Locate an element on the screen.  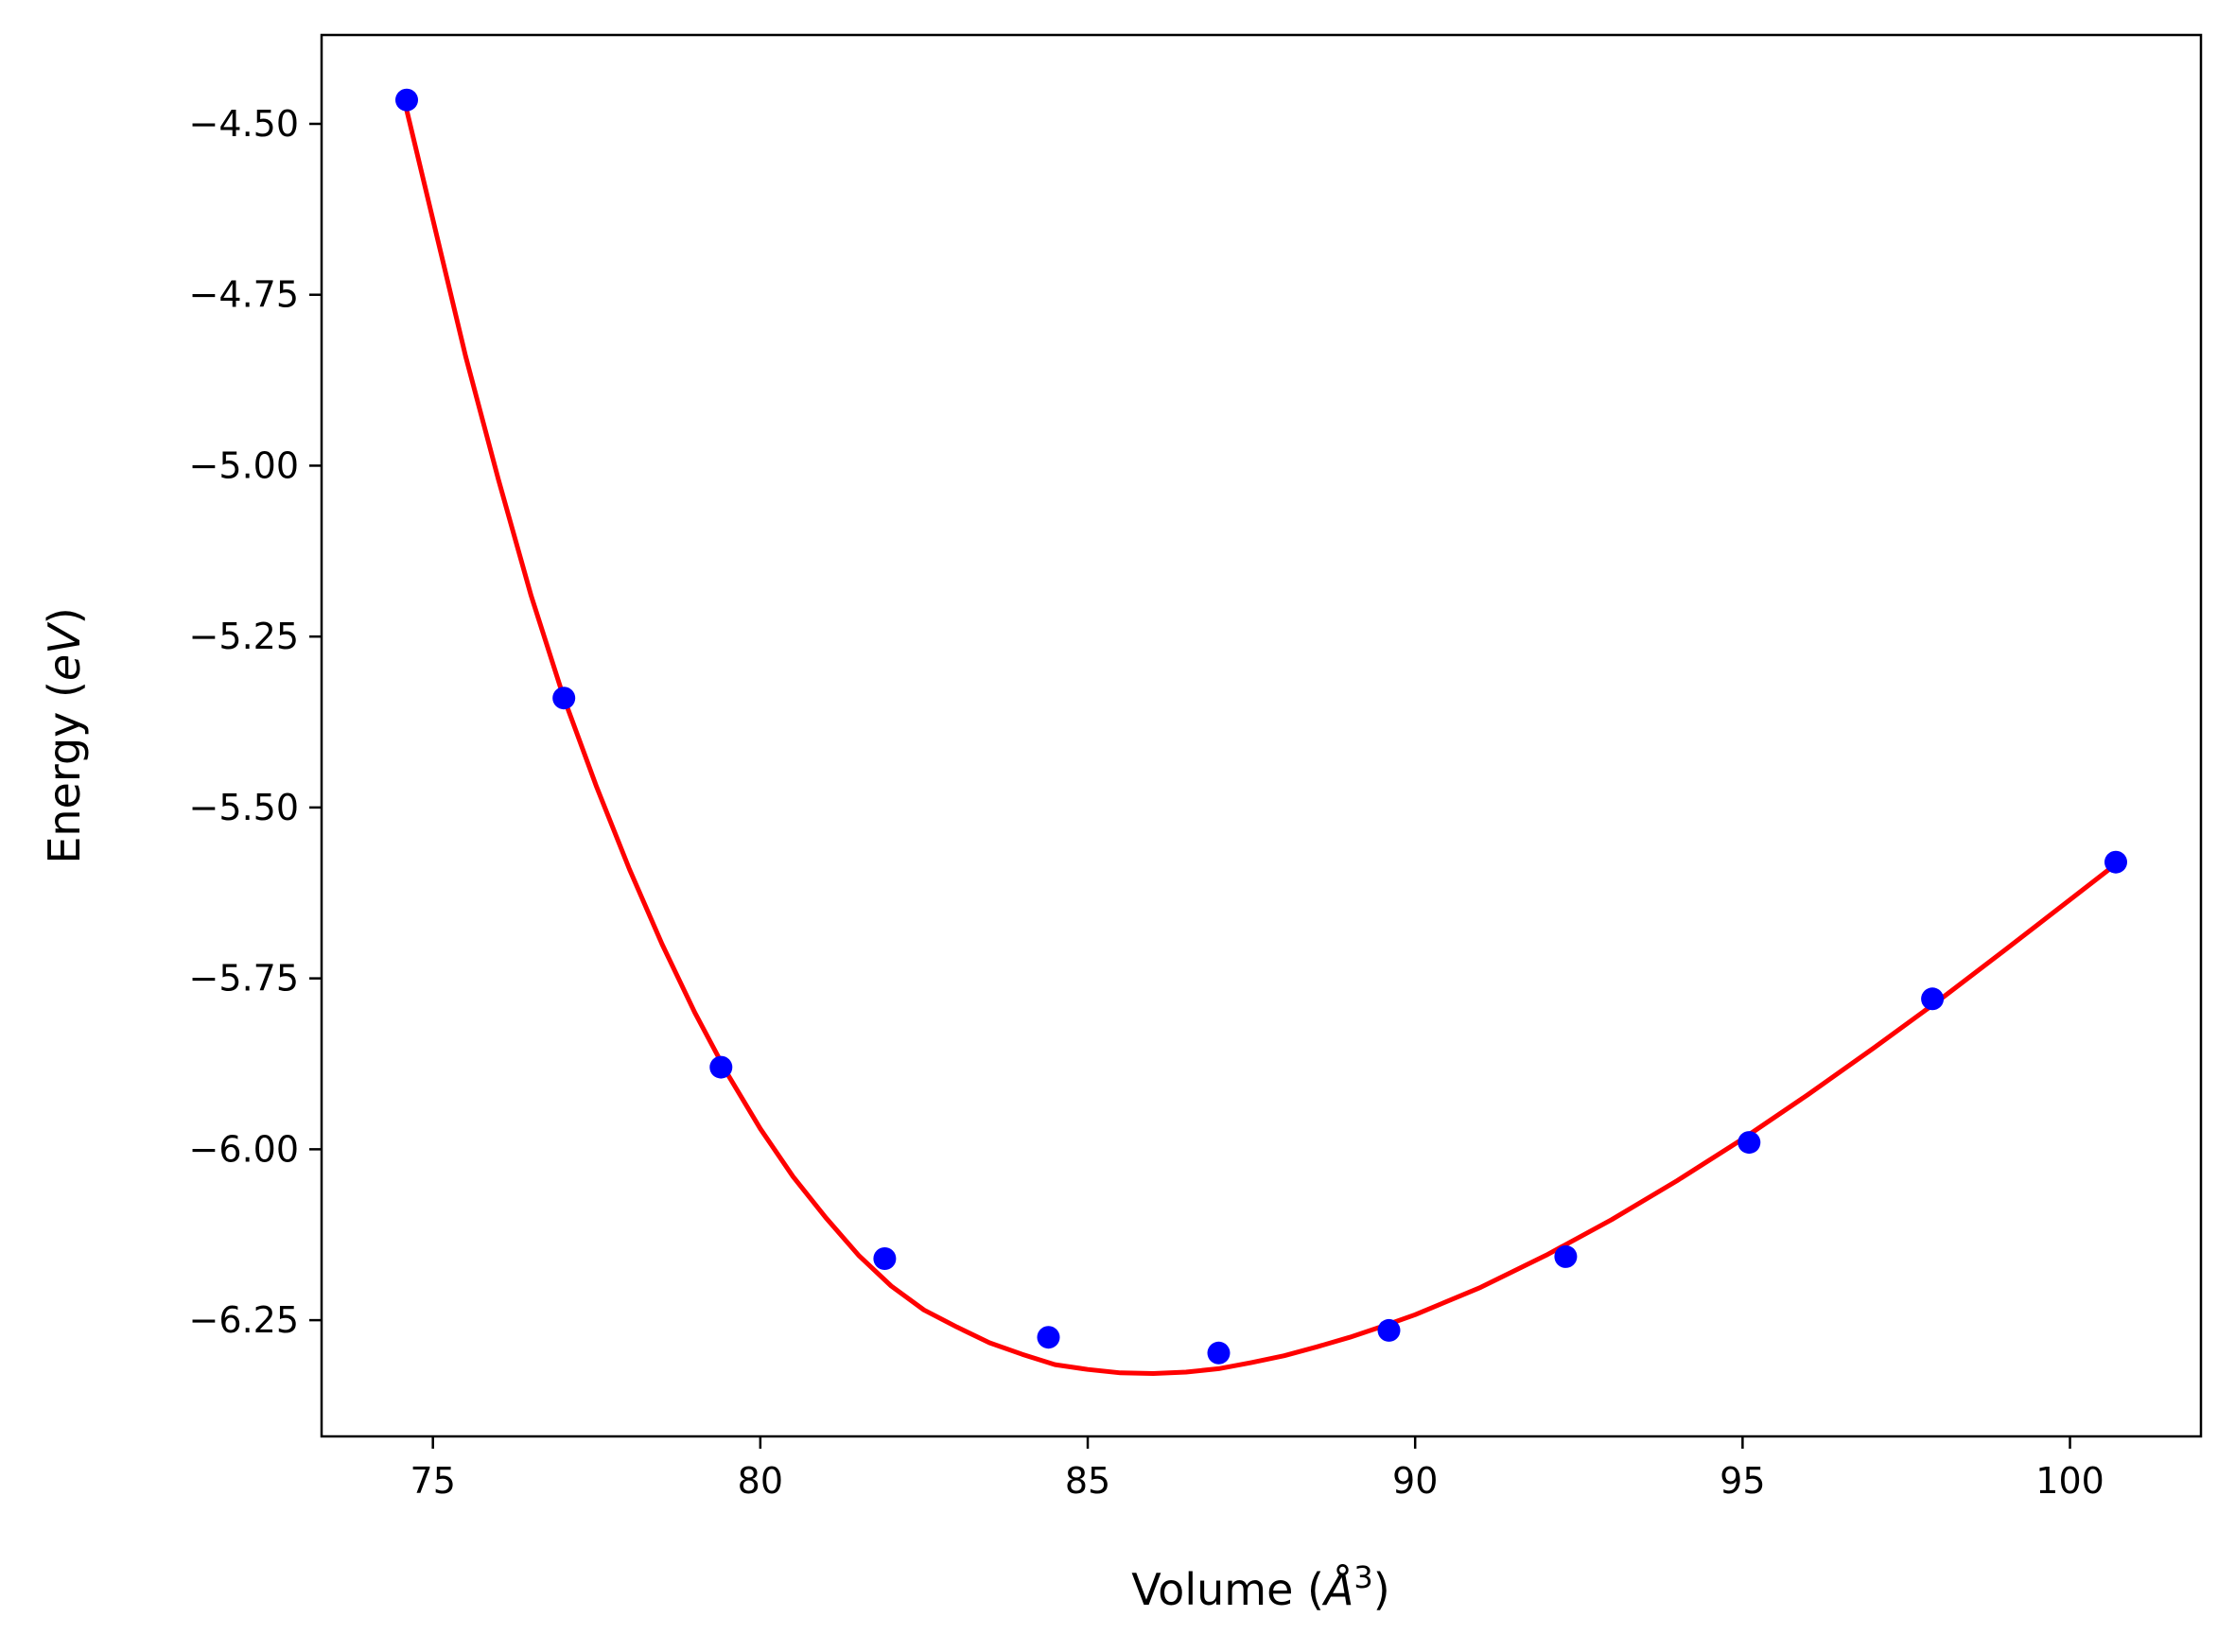
x-tick-label: 80 is located at coordinates (760, 1481).